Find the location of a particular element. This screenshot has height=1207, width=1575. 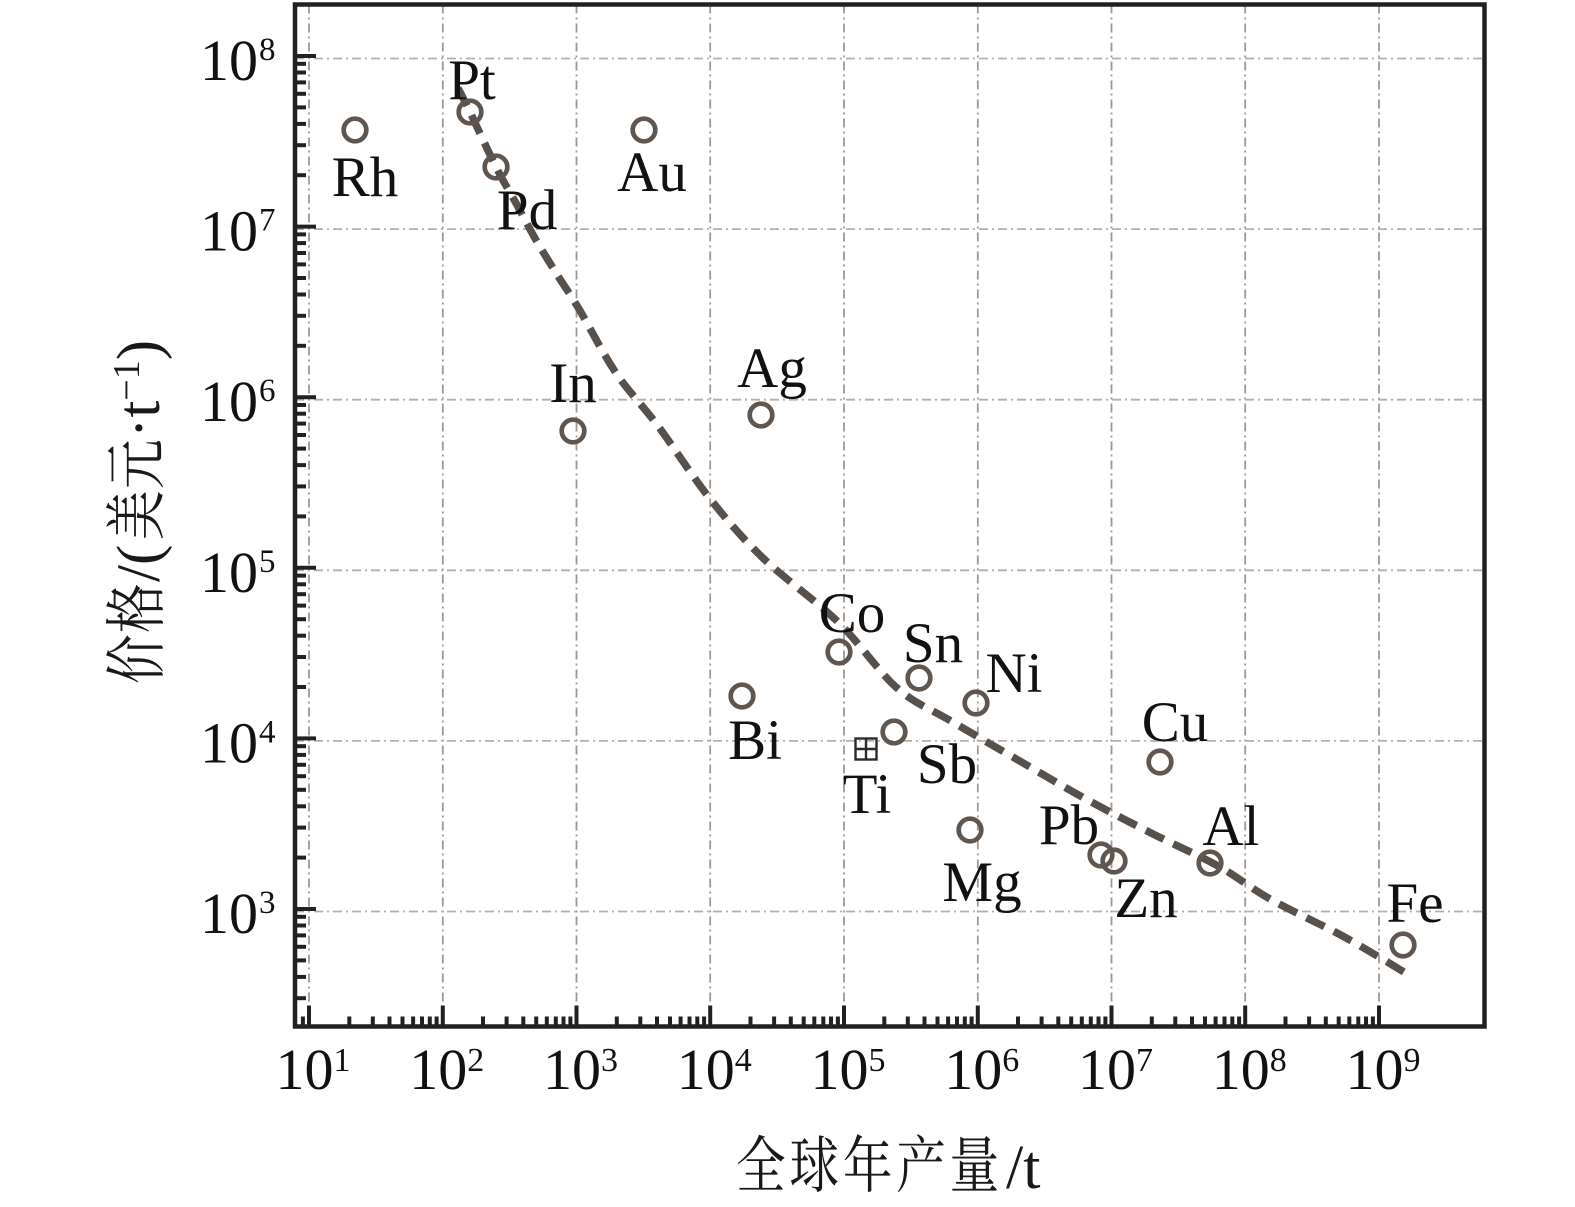

svg-text: Cu is located at coordinates (1175, 722).